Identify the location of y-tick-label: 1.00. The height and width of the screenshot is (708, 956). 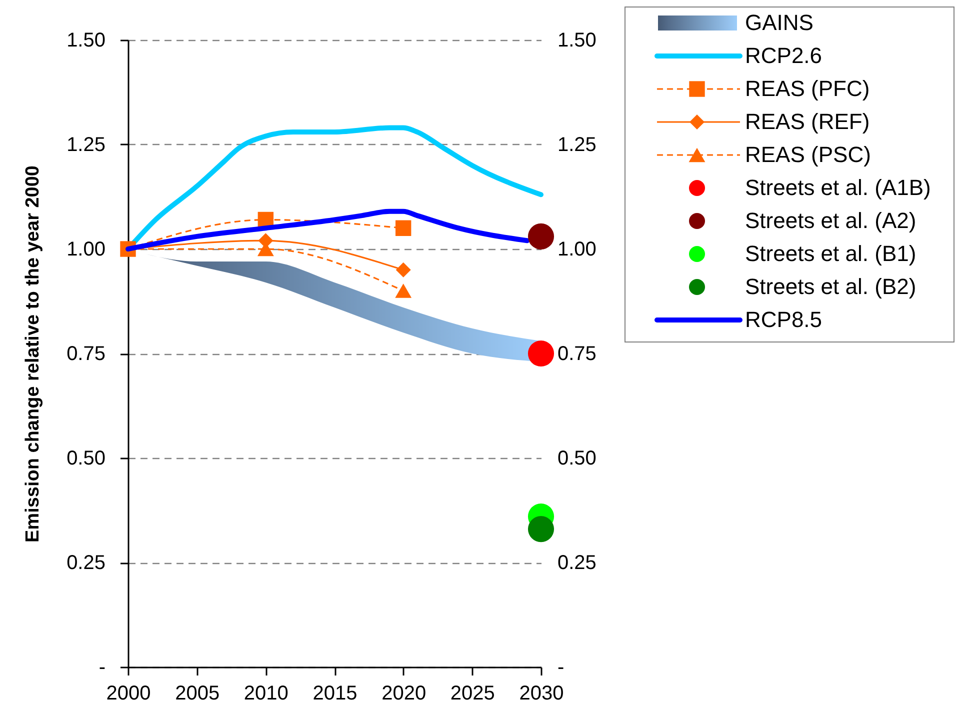
(86, 249).